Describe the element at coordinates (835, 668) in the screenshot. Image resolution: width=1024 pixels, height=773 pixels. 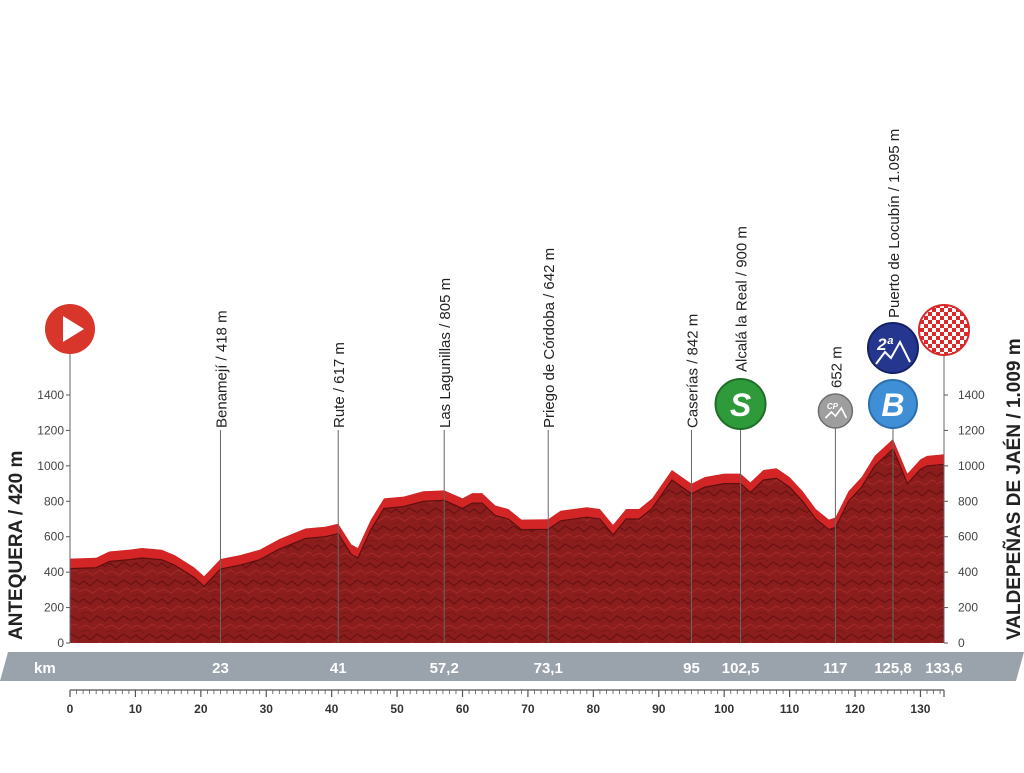
I see `km-bar-value: 117` at that location.